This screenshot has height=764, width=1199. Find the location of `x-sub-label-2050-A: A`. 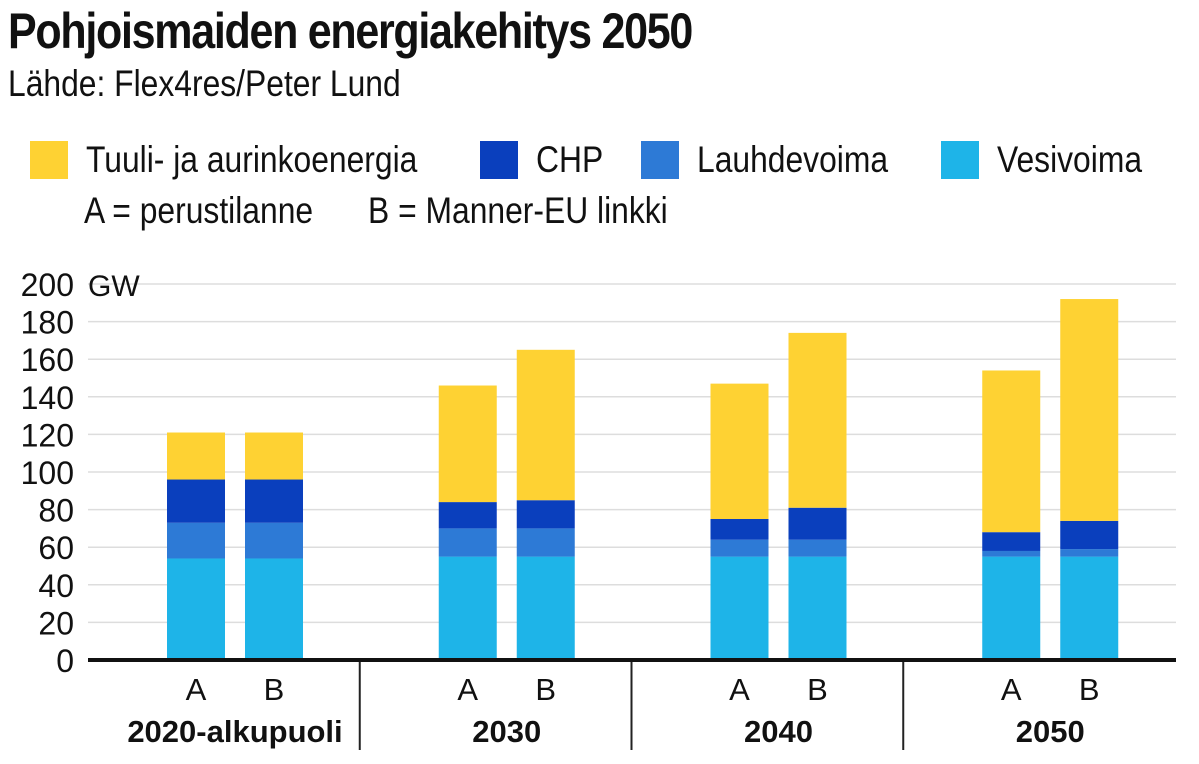

x-sub-label-2050-A: A is located at coordinates (1011, 689).